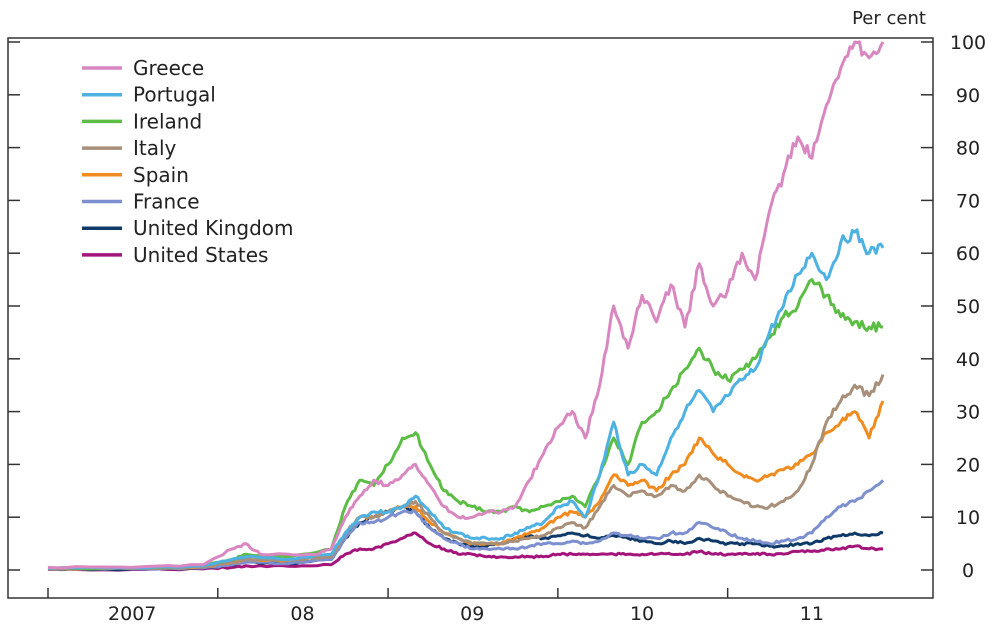 This screenshot has width=996, height=628. I want to click on y-tick-label: 30, so click(968, 413).